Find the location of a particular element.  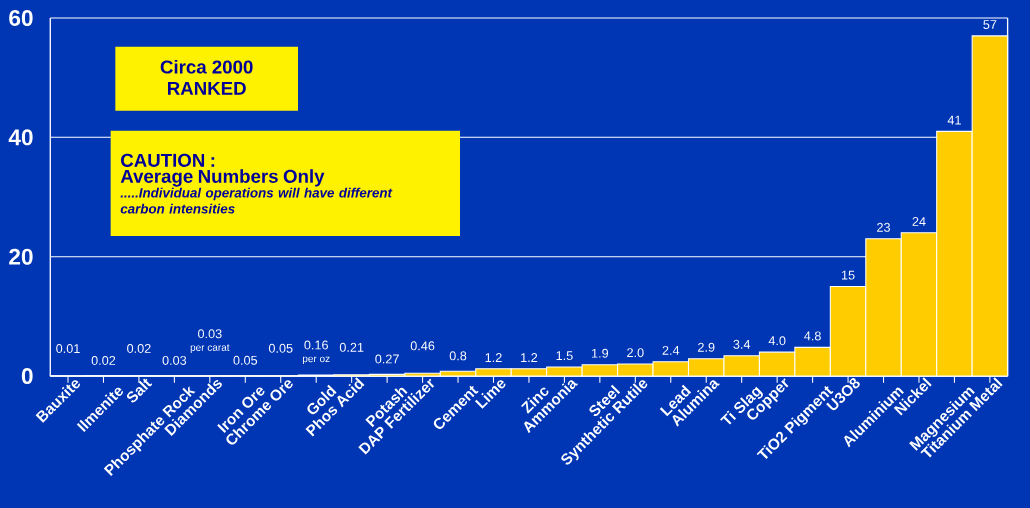

y-tick-label: 60 is located at coordinates (21, 18).